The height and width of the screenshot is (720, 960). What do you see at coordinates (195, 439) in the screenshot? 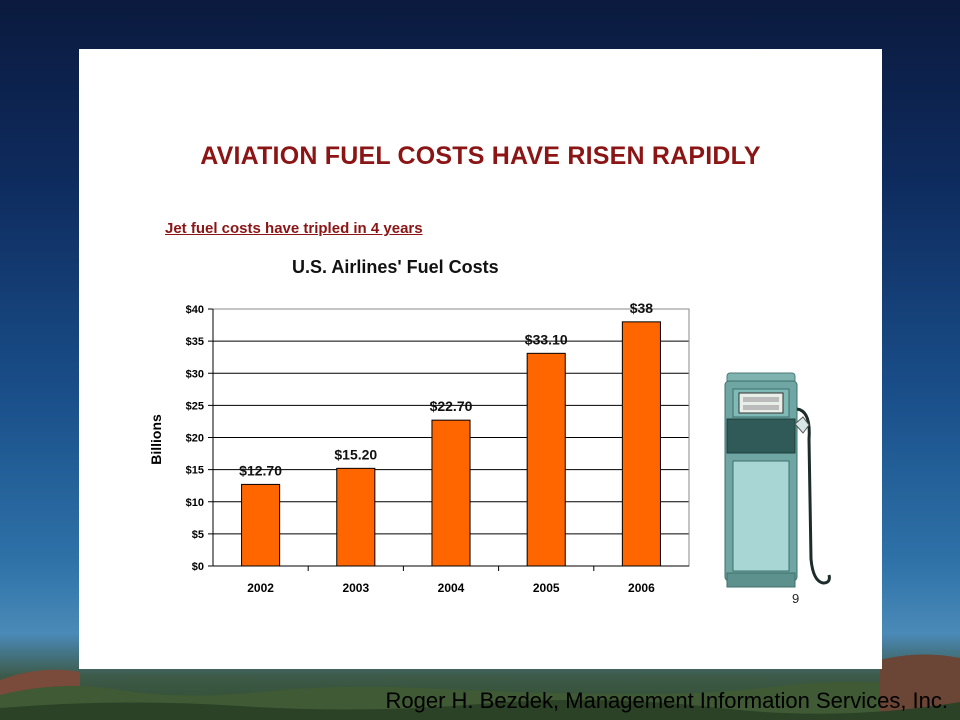
I see `y-tick-label: $20` at bounding box center [195, 439].